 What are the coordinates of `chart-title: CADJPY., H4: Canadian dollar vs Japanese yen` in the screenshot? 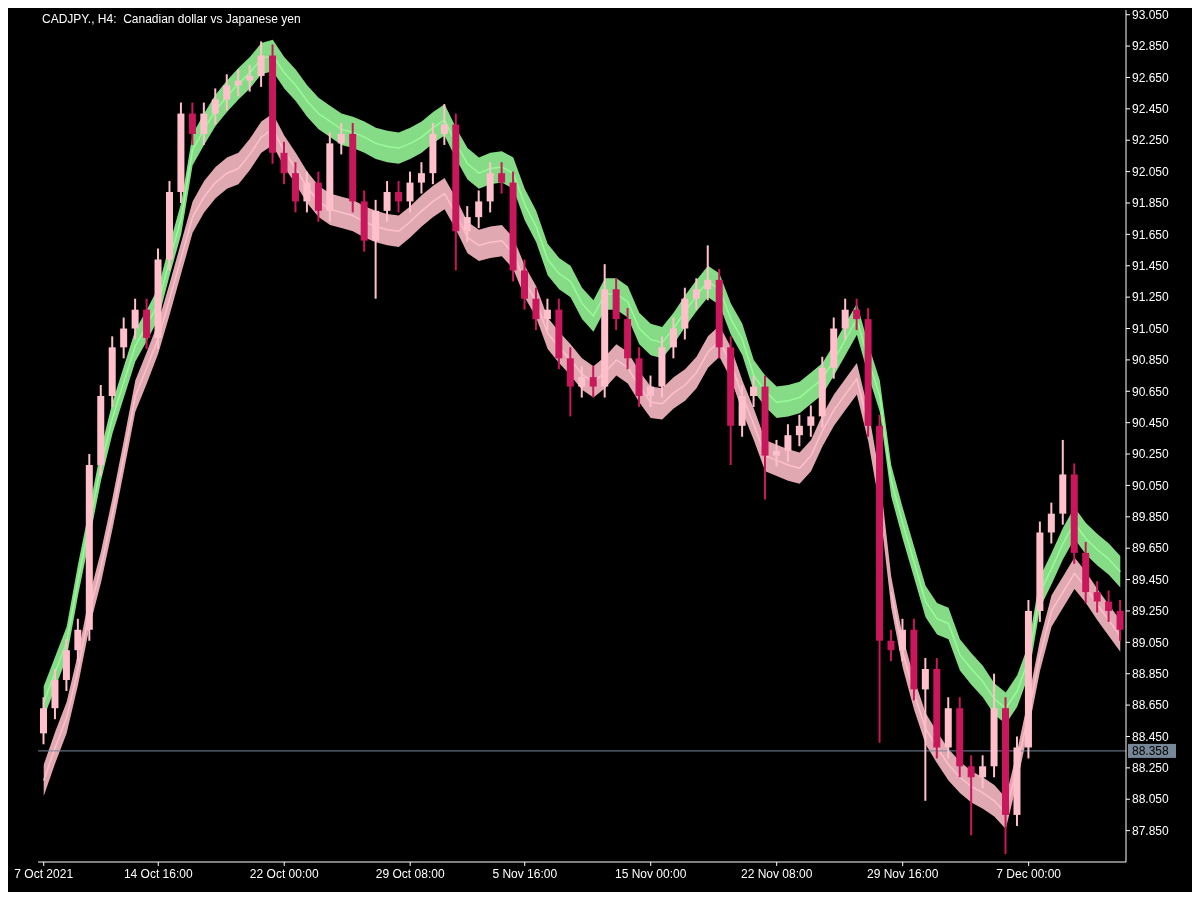 It's located at (171, 19).